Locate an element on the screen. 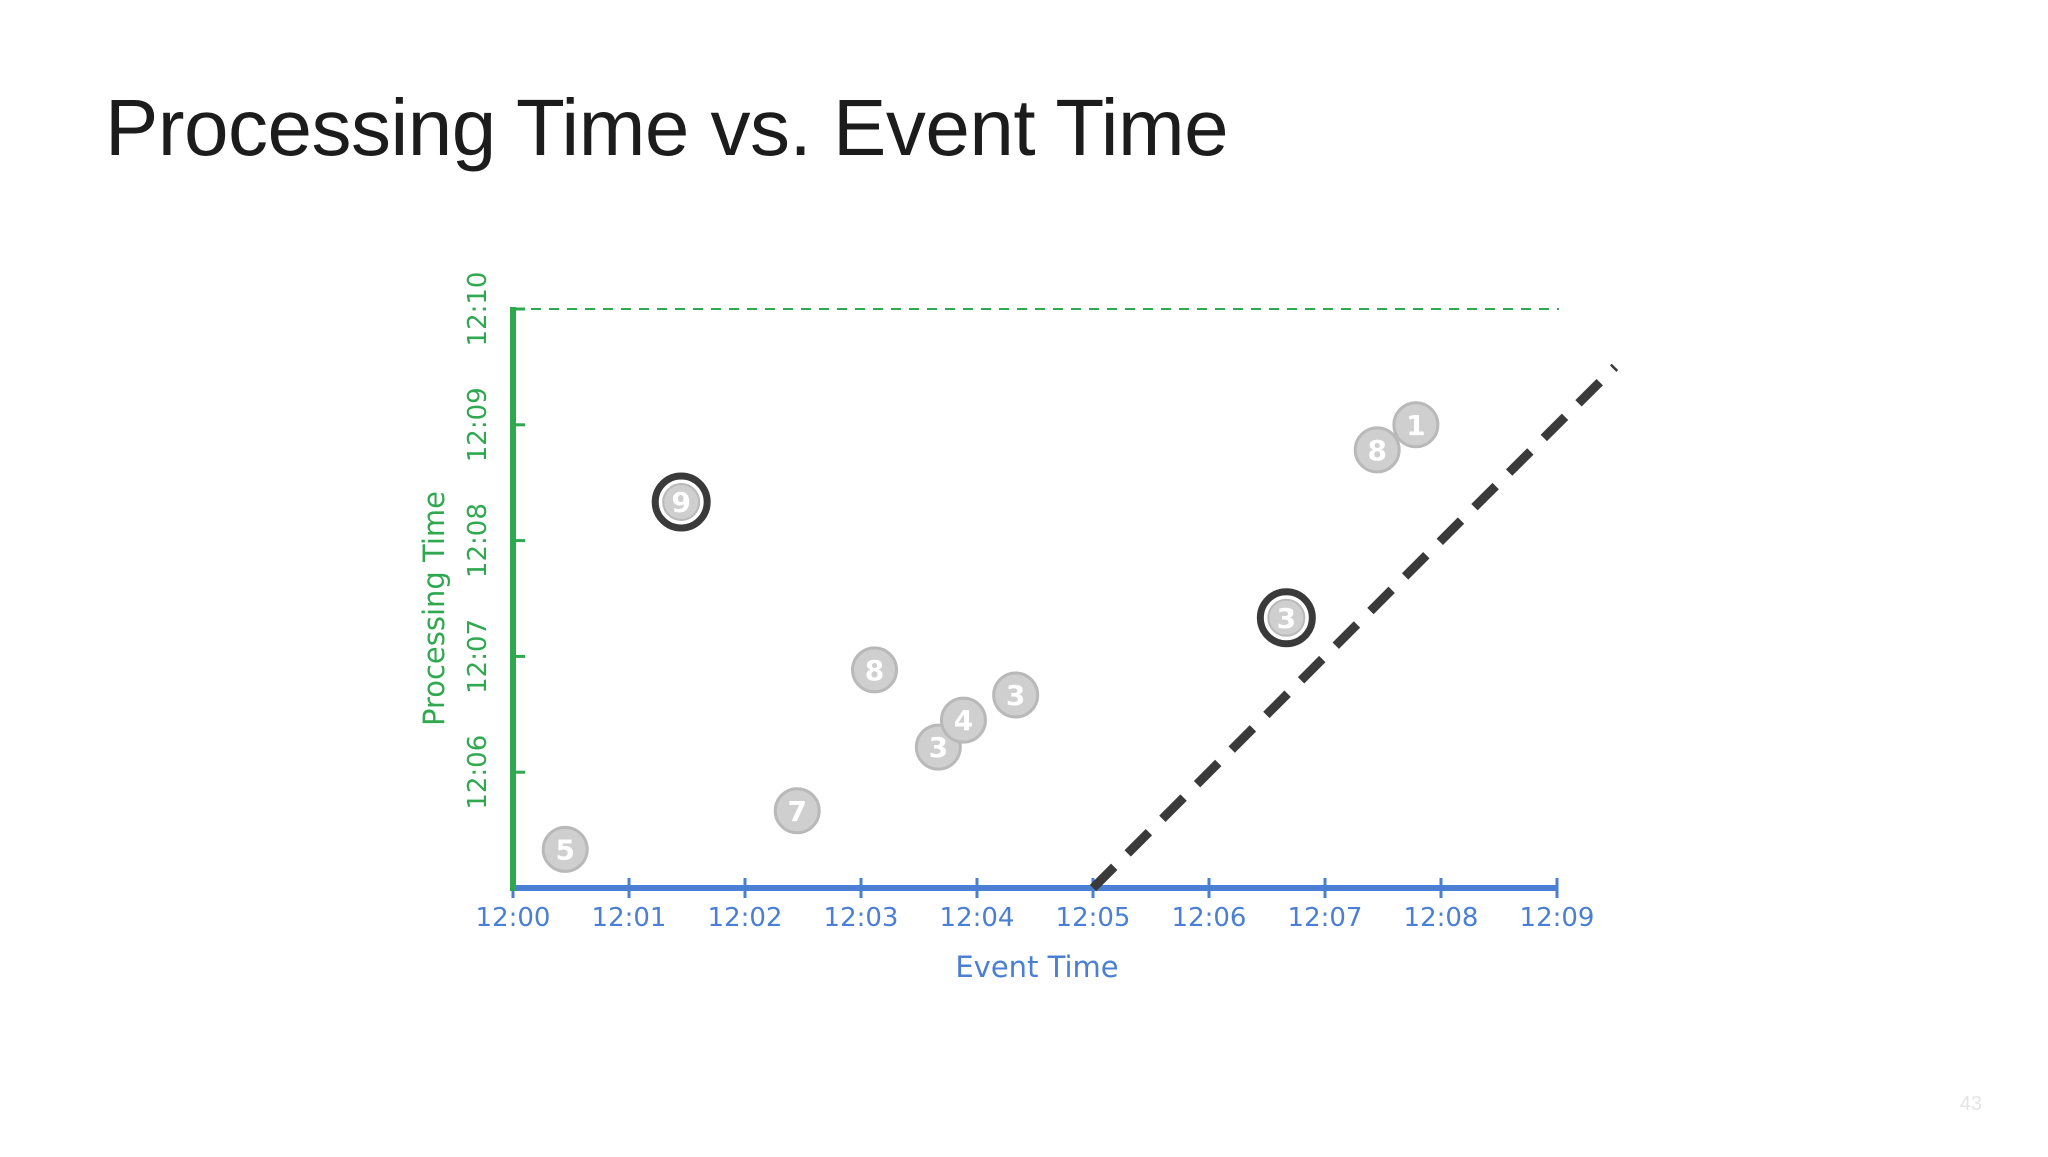 The height and width of the screenshot is (1157, 2048). page-number: 43 is located at coordinates (1970, 1104).